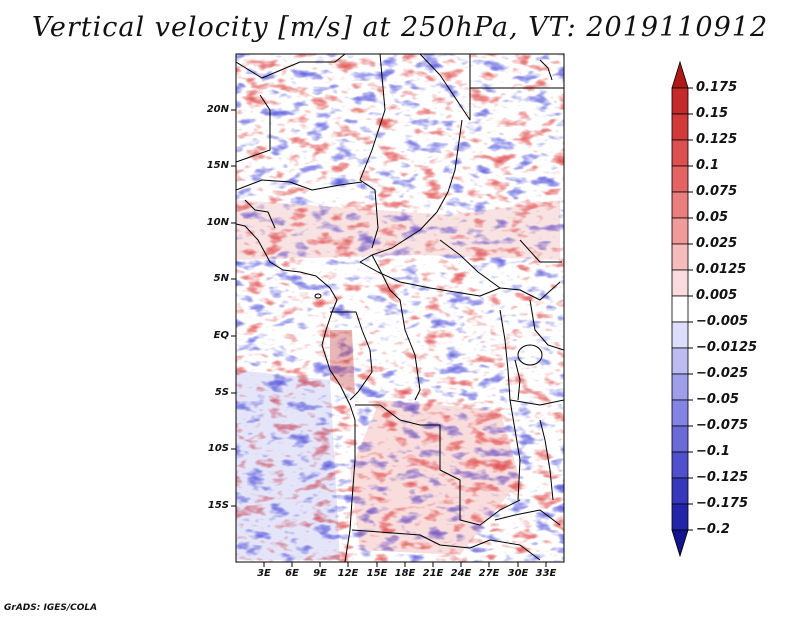  Describe the element at coordinates (405, 573) in the screenshot. I see `lon-label-18e: 18E` at that location.